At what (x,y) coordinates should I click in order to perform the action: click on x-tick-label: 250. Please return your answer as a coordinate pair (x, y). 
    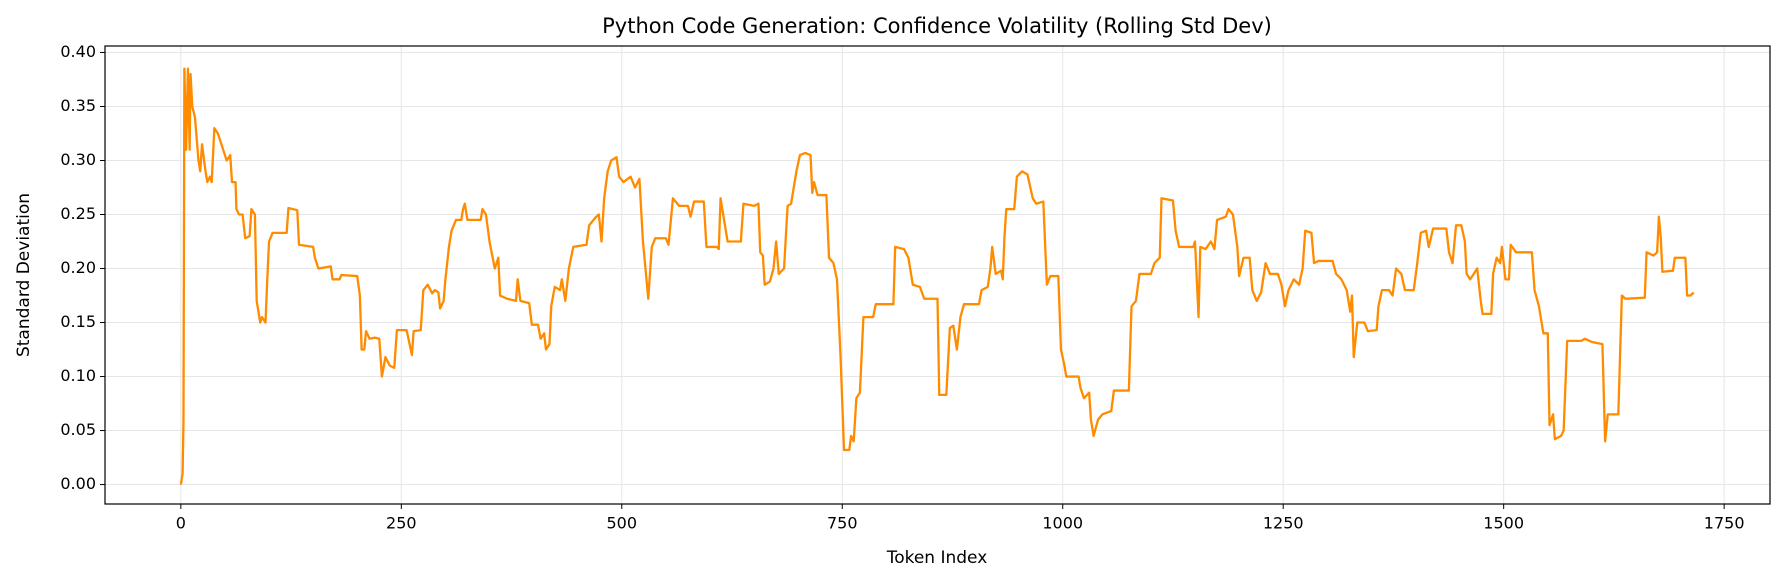
    Looking at the image, I should click on (401, 523).